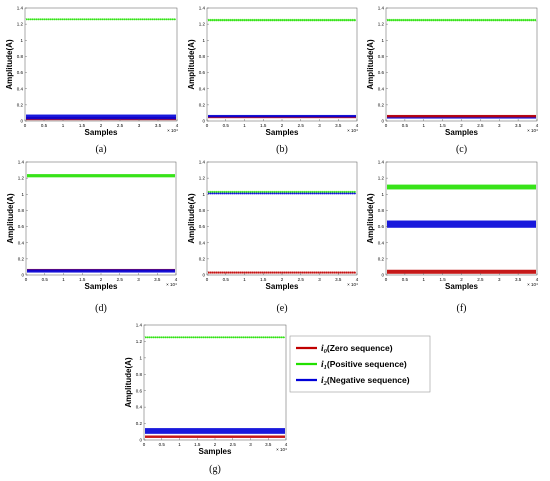  Describe the element at coordinates (281, 308) in the screenshot. I see `panel-caption: (e)` at that location.